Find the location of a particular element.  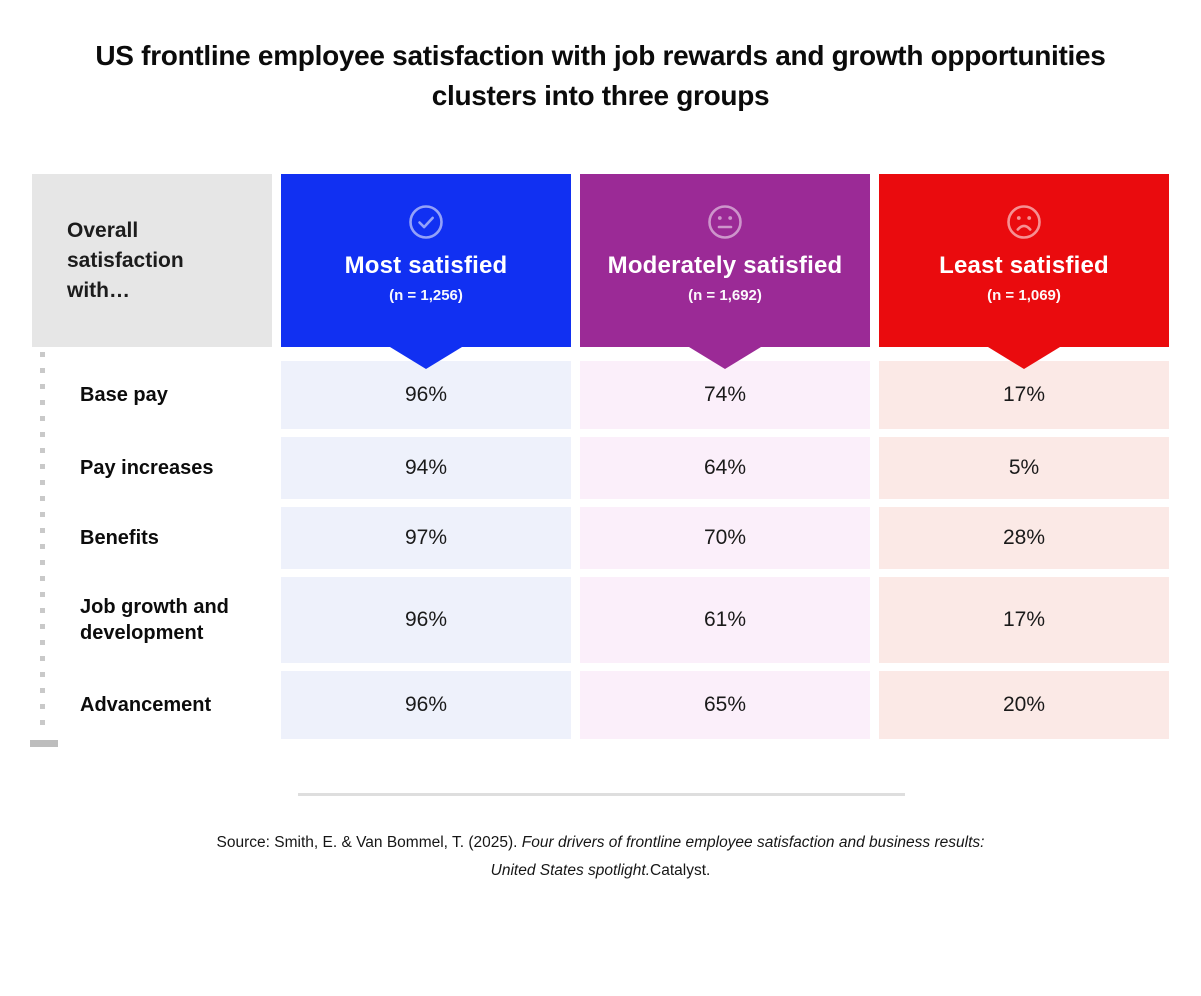

dotted-guide-line is located at coordinates (42, 544).